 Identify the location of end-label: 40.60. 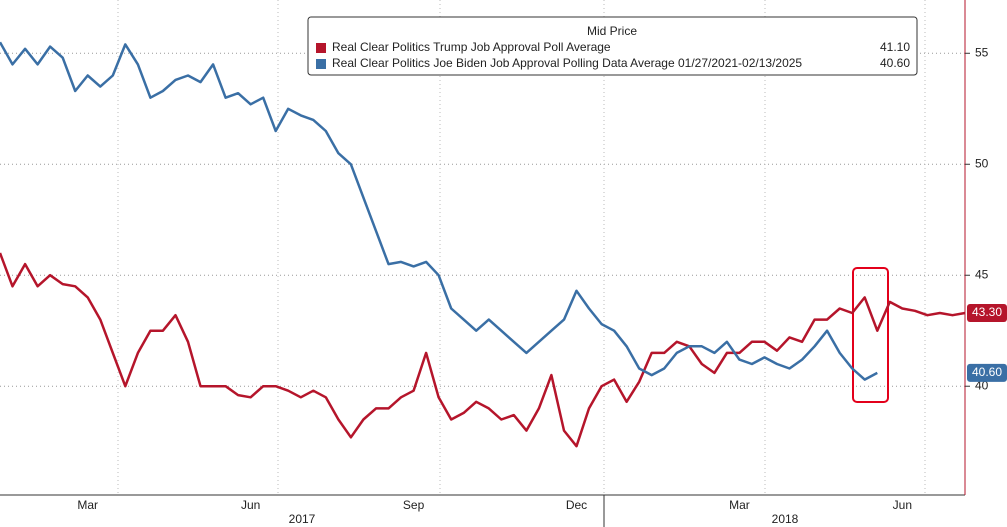
(987, 372).